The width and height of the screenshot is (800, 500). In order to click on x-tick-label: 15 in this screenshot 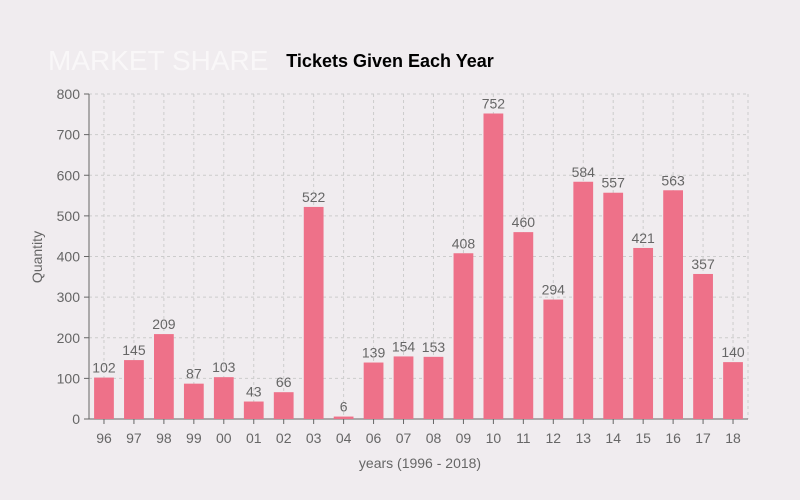, I will do `click(643, 438)`.